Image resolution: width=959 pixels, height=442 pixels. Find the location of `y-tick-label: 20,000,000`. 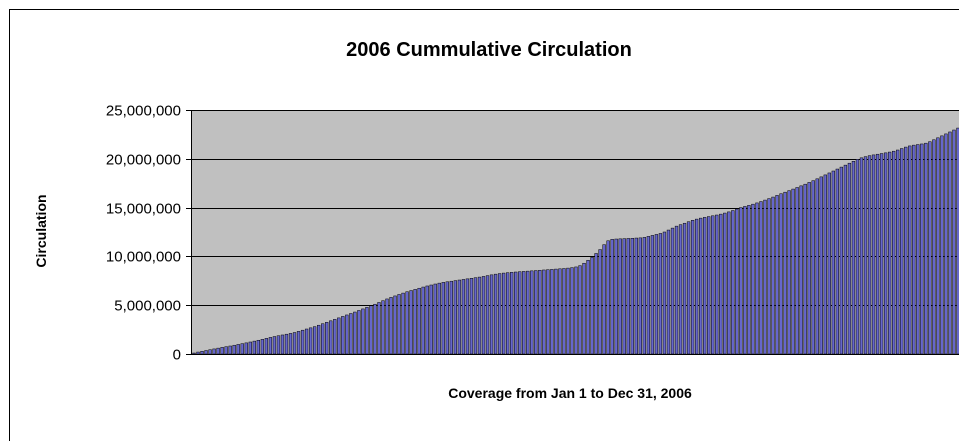

y-tick-label: 20,000,000 is located at coordinates (143, 160).